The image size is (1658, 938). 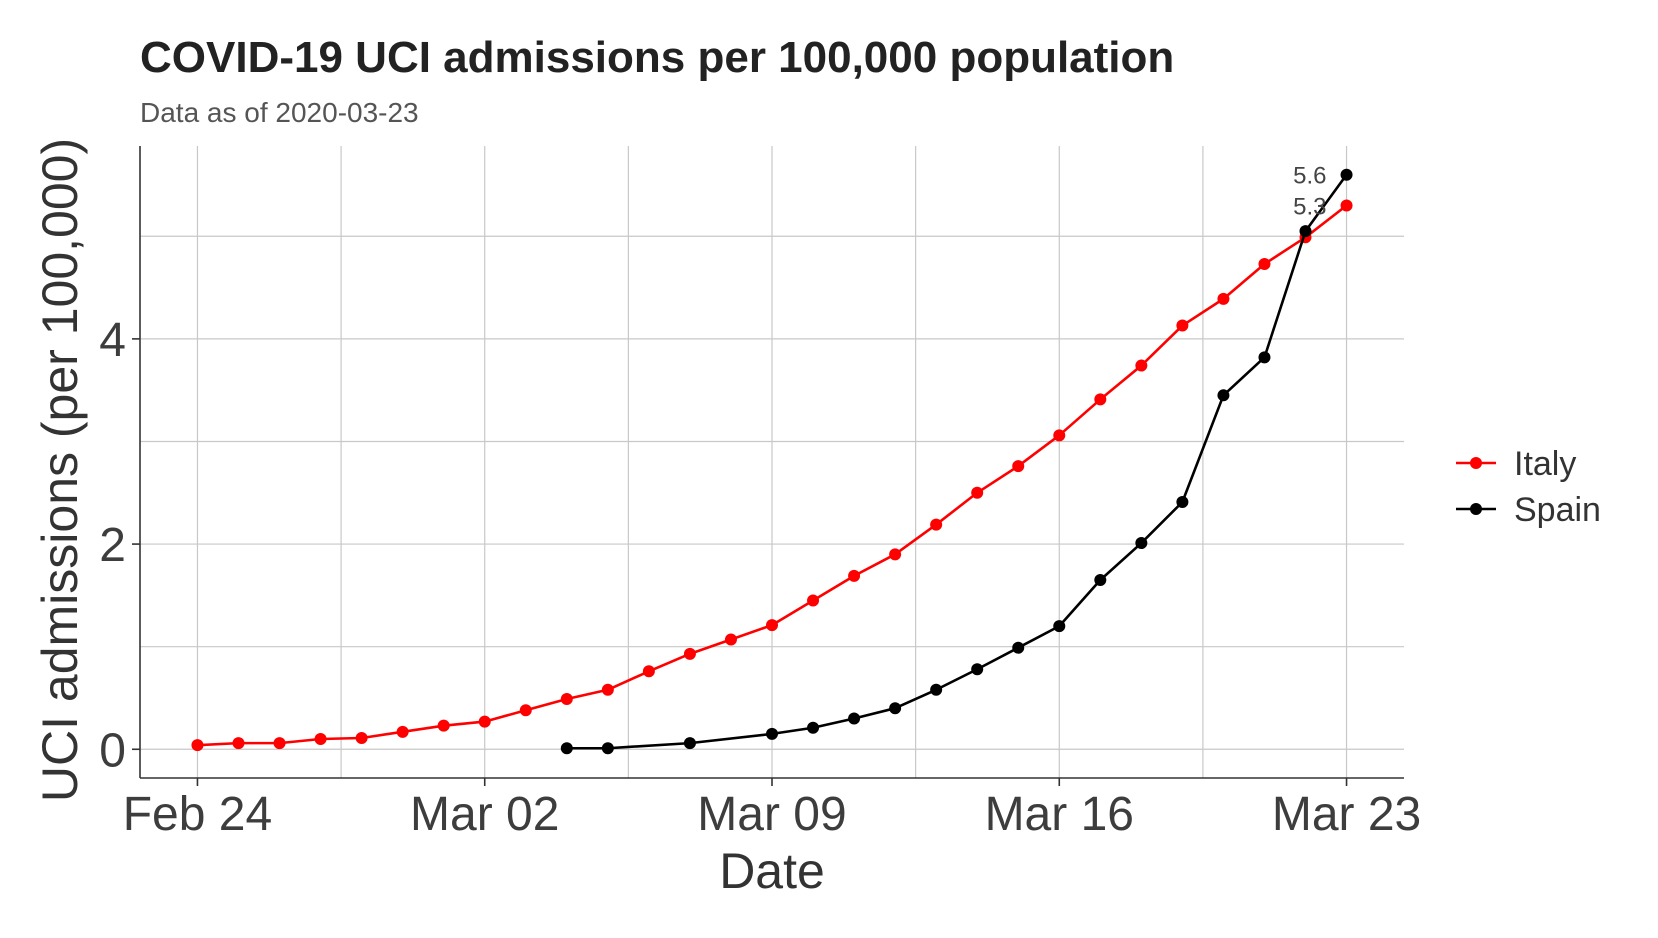 I want to click on legend-item-spain: Spain, so click(x=1528, y=510).